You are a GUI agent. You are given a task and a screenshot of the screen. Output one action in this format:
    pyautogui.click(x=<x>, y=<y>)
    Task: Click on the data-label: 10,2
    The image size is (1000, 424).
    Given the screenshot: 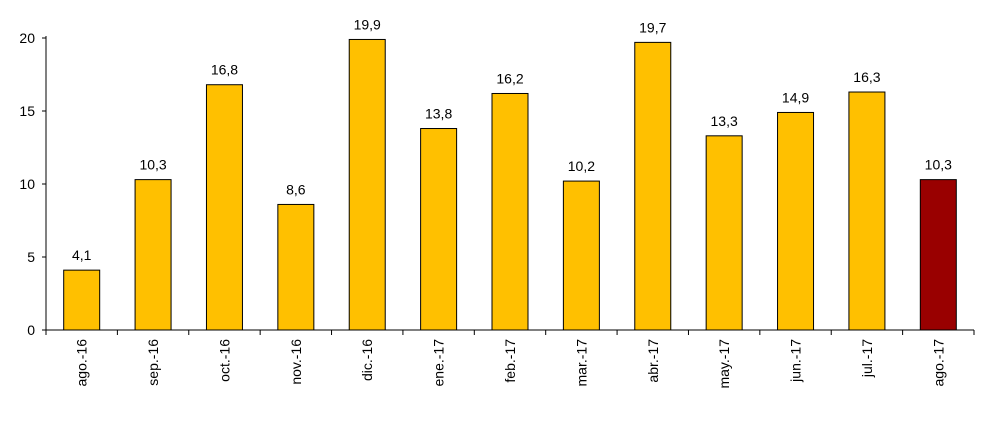 What is the action you would take?
    pyautogui.click(x=581, y=166)
    